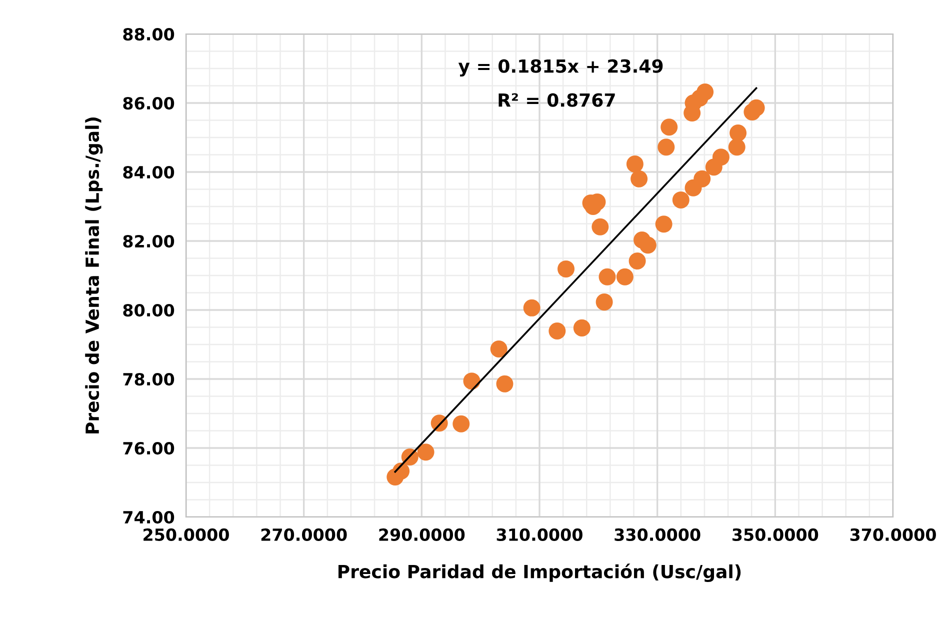  What do you see at coordinates (148, 103) in the screenshot?
I see `y-tick-label: 86.00` at bounding box center [148, 103].